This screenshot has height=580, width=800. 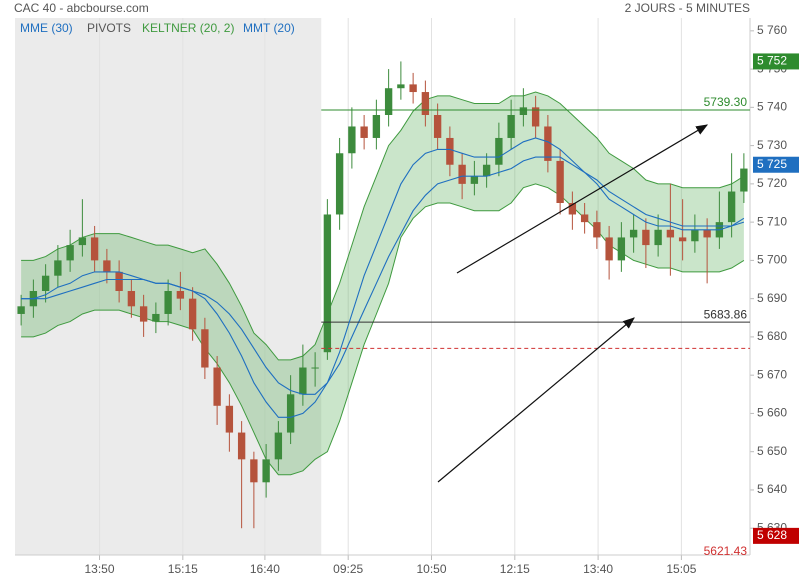 I want to click on y-tick-label: 5 700, so click(x=772, y=260).